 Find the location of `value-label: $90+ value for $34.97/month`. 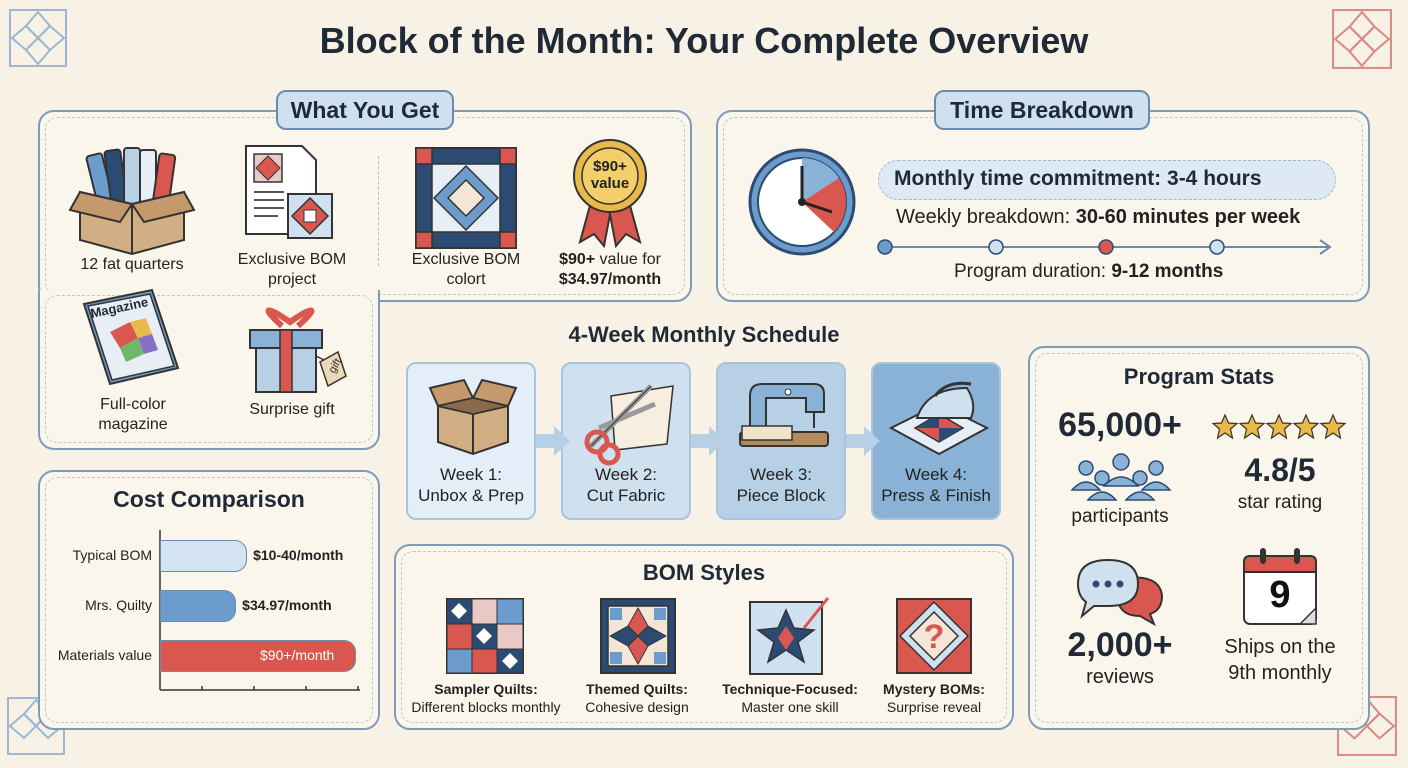

value-label: $90+ value for $34.97/month is located at coordinates (610, 270).